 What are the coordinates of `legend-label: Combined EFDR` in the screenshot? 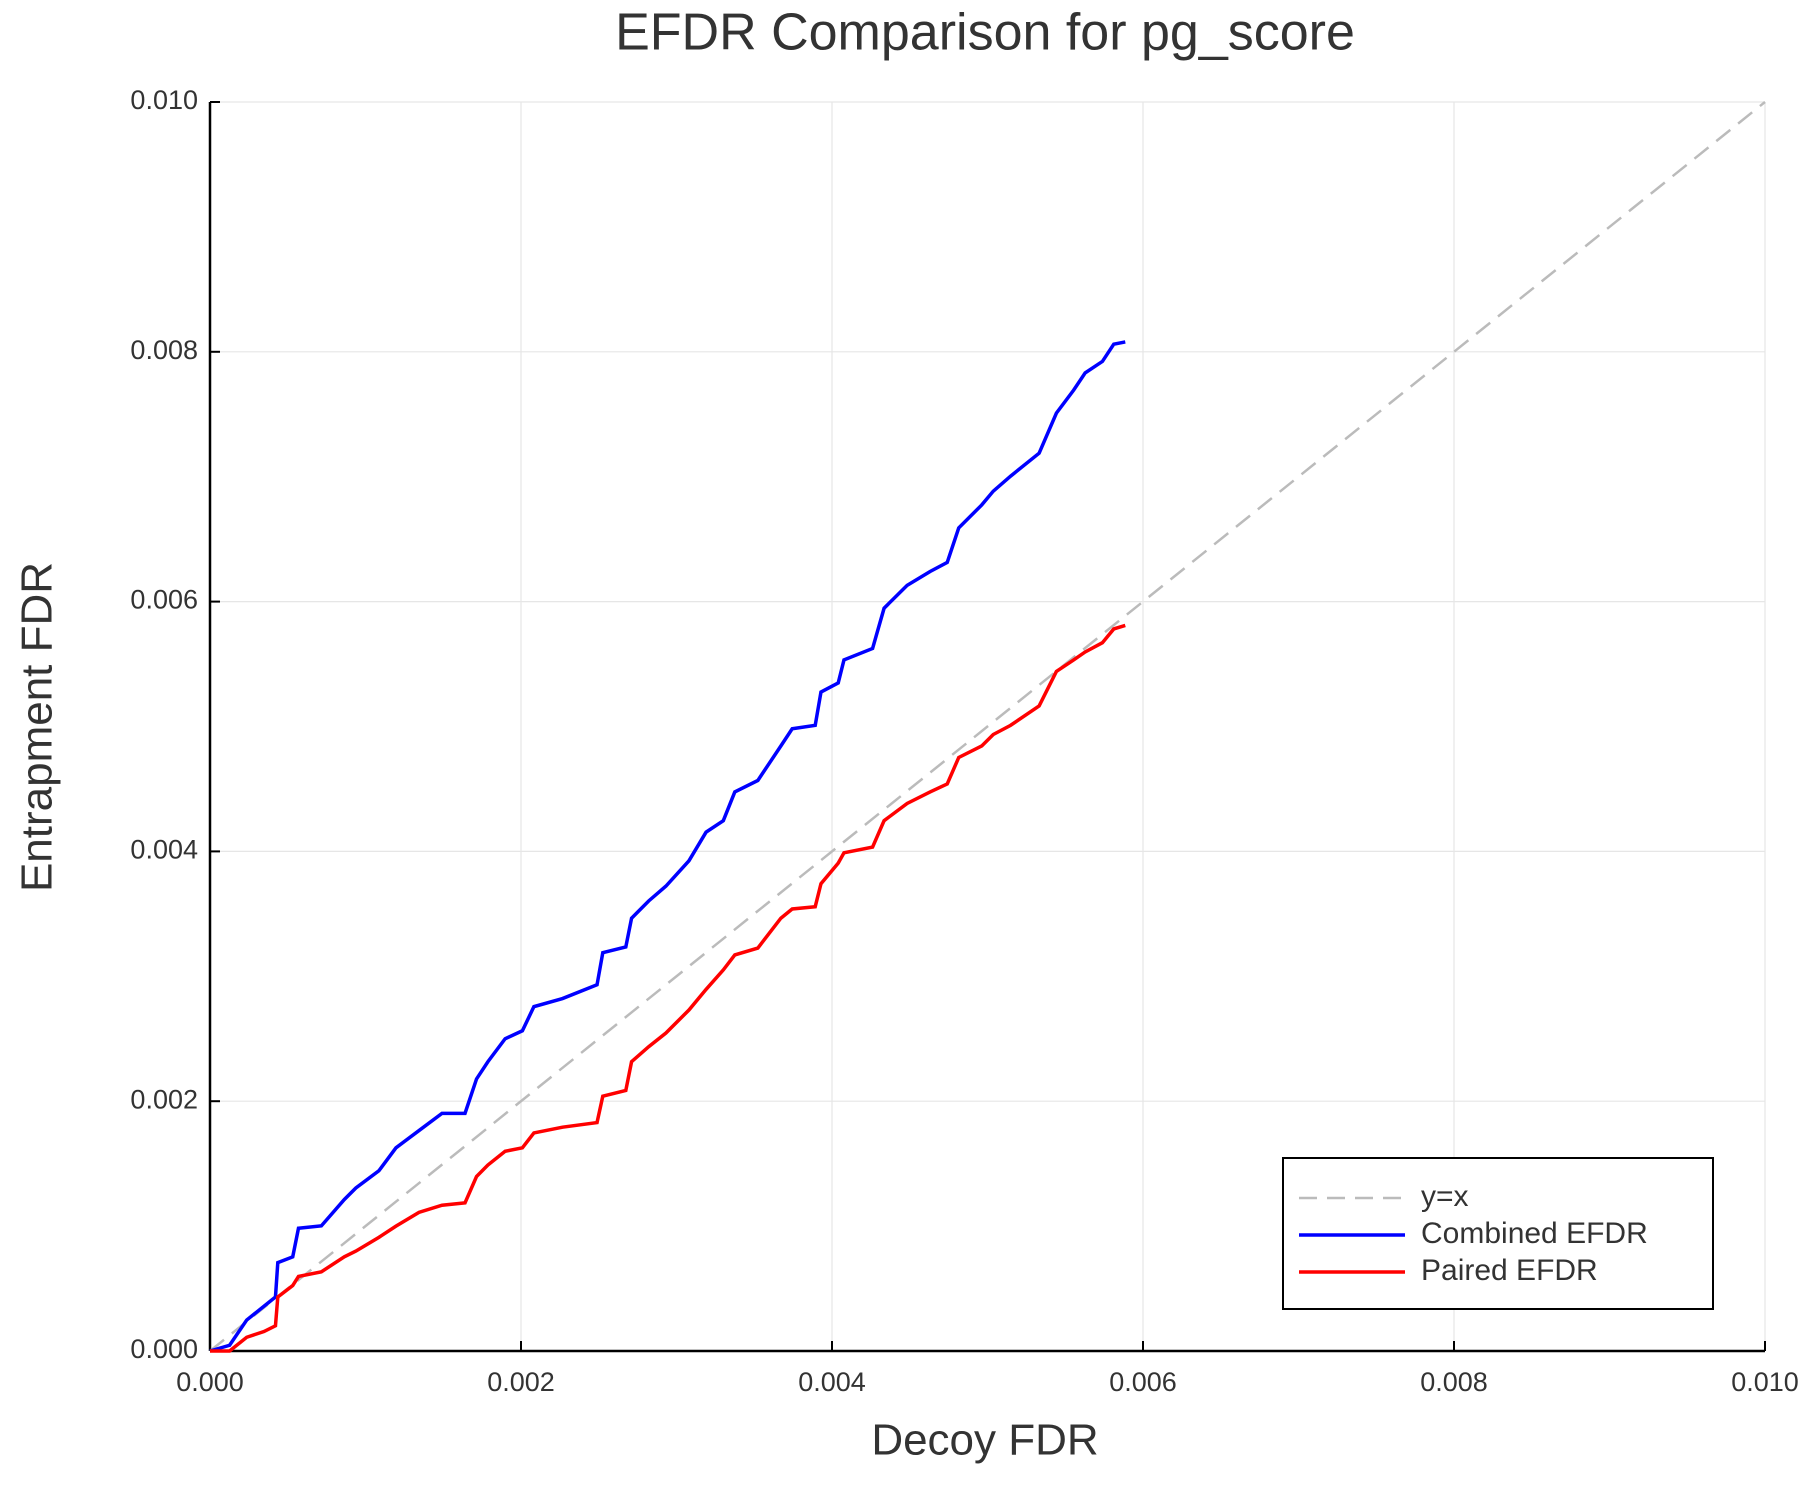 It's located at (1534, 1233).